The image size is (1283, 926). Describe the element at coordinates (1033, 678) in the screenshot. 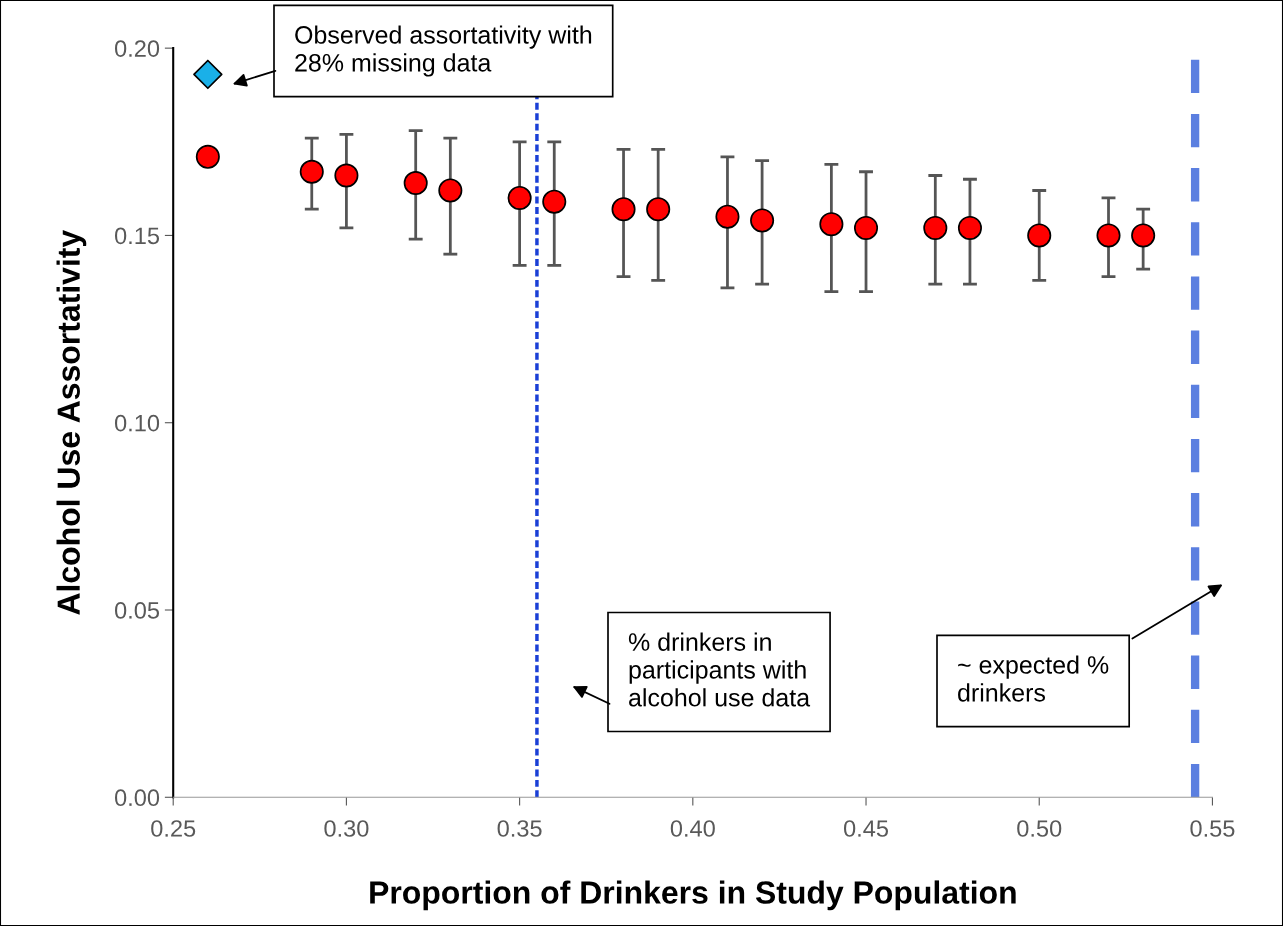

I see `annotation: ~ expected % drinkers` at that location.